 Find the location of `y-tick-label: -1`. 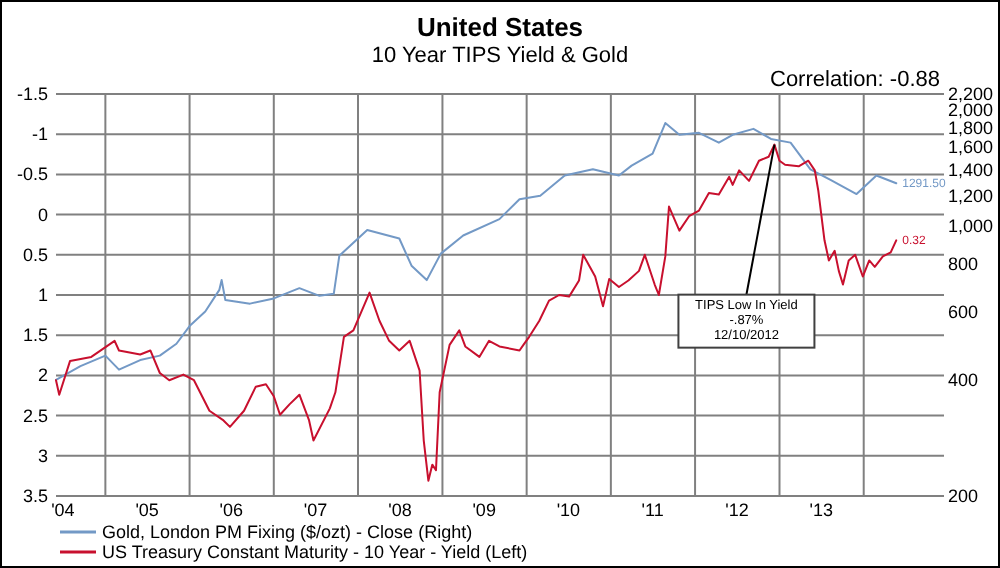

y-tick-label: -1 is located at coordinates (39, 134).